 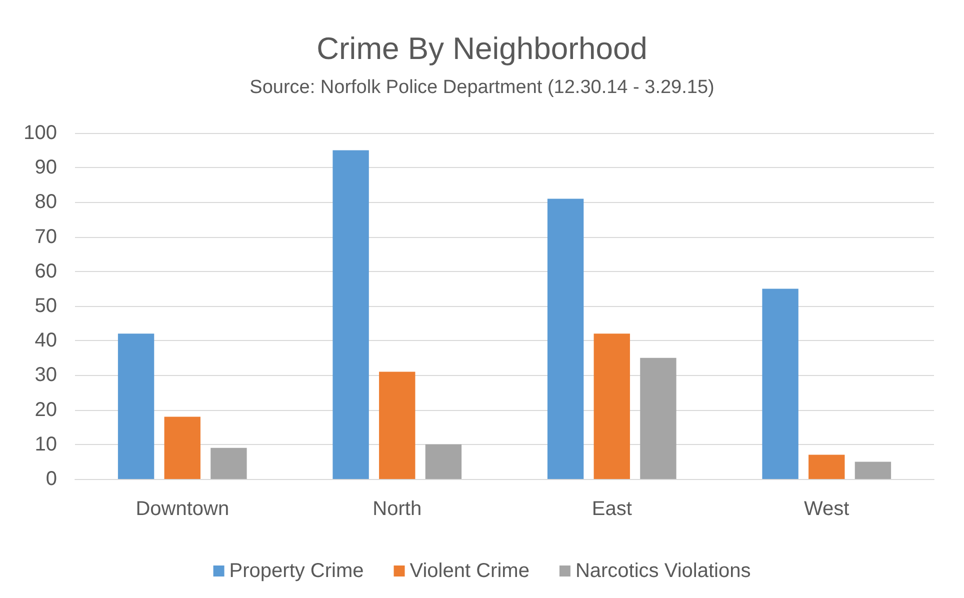 What do you see at coordinates (397, 509) in the screenshot?
I see `x-tick-label: North` at bounding box center [397, 509].